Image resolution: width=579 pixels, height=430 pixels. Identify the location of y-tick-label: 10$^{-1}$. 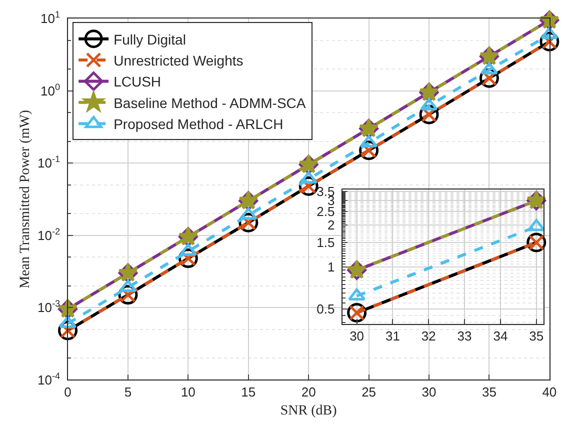
(49, 162).